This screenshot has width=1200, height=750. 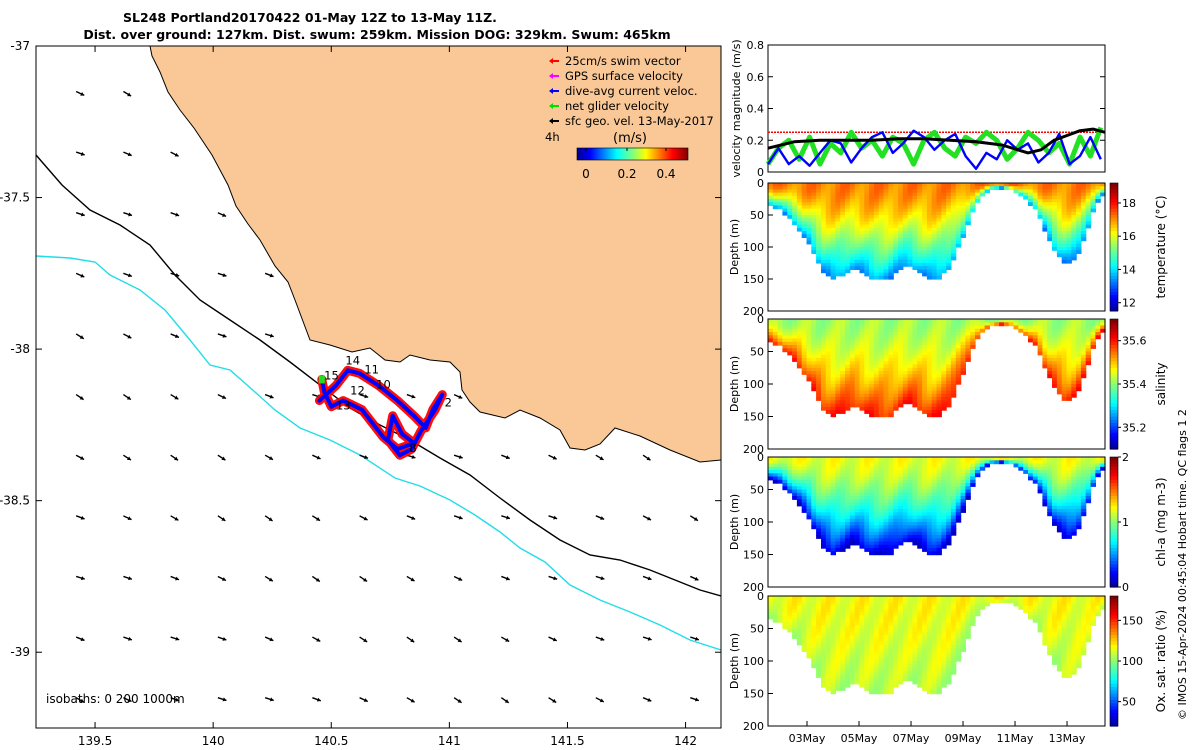 I want to click on colorbar-segment, so click(x=1114, y=431).